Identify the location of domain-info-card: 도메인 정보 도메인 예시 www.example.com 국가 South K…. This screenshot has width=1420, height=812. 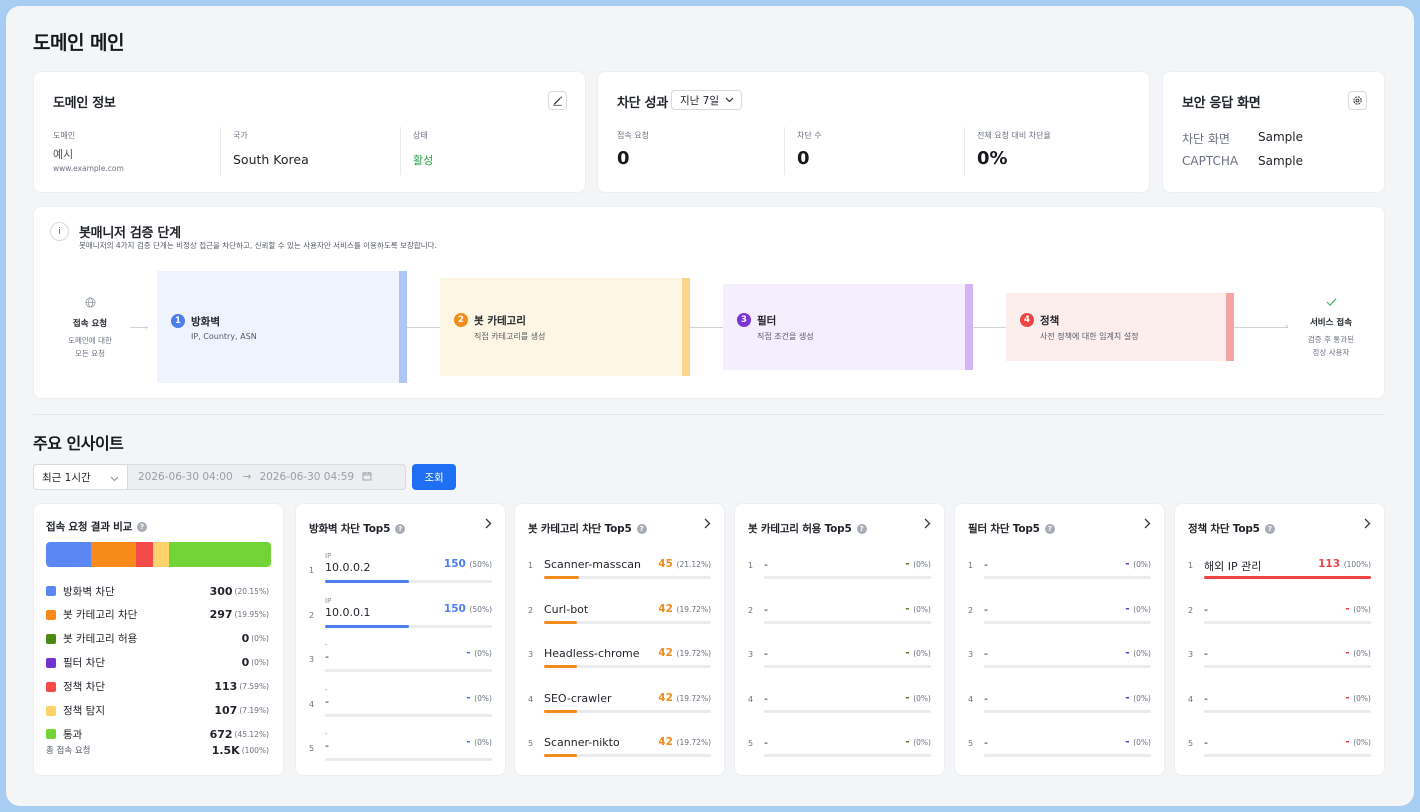
(309, 132).